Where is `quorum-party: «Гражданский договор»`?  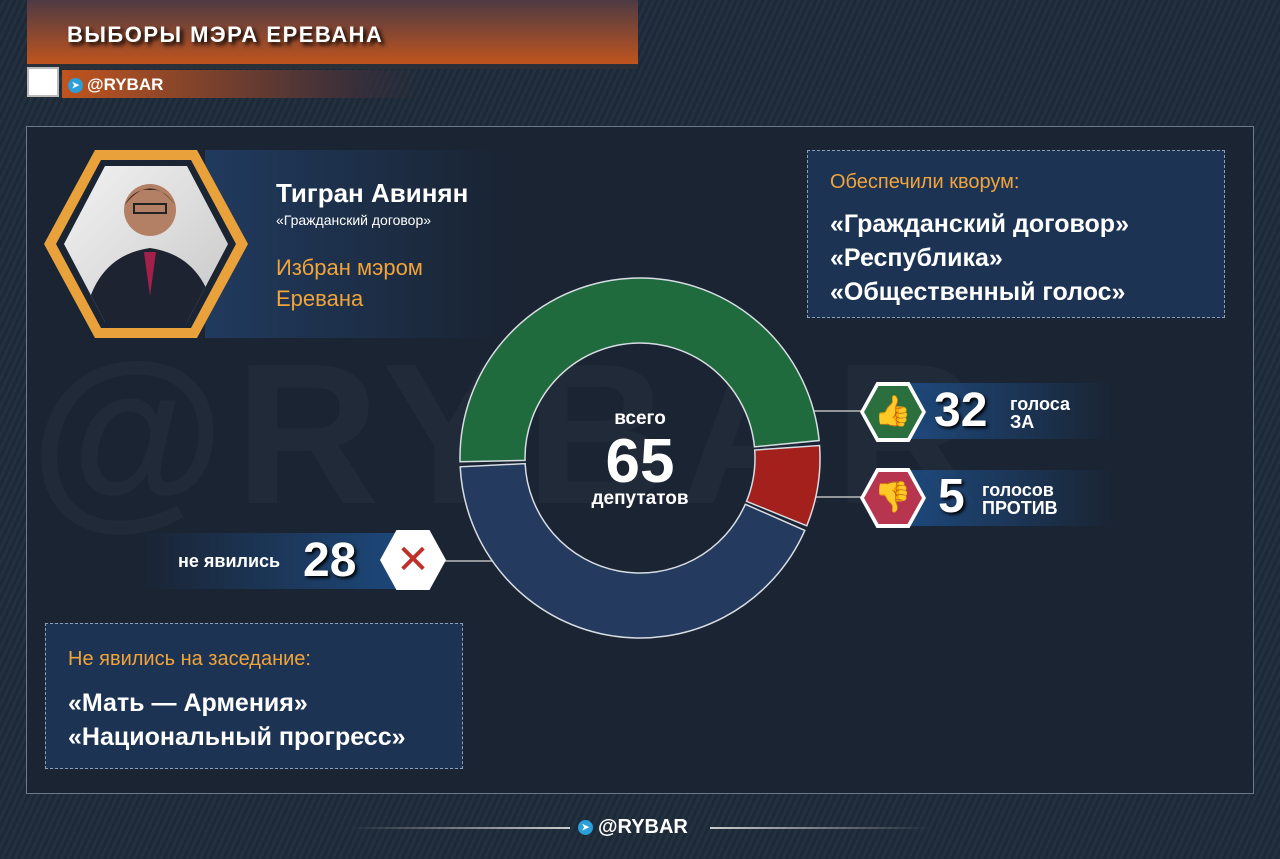
quorum-party: «Гражданский договор» is located at coordinates (979, 224).